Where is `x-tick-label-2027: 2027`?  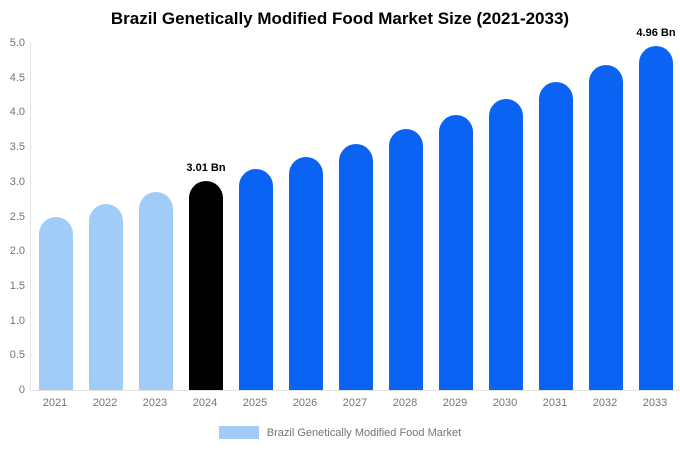 x-tick-label-2027: 2027 is located at coordinates (355, 403).